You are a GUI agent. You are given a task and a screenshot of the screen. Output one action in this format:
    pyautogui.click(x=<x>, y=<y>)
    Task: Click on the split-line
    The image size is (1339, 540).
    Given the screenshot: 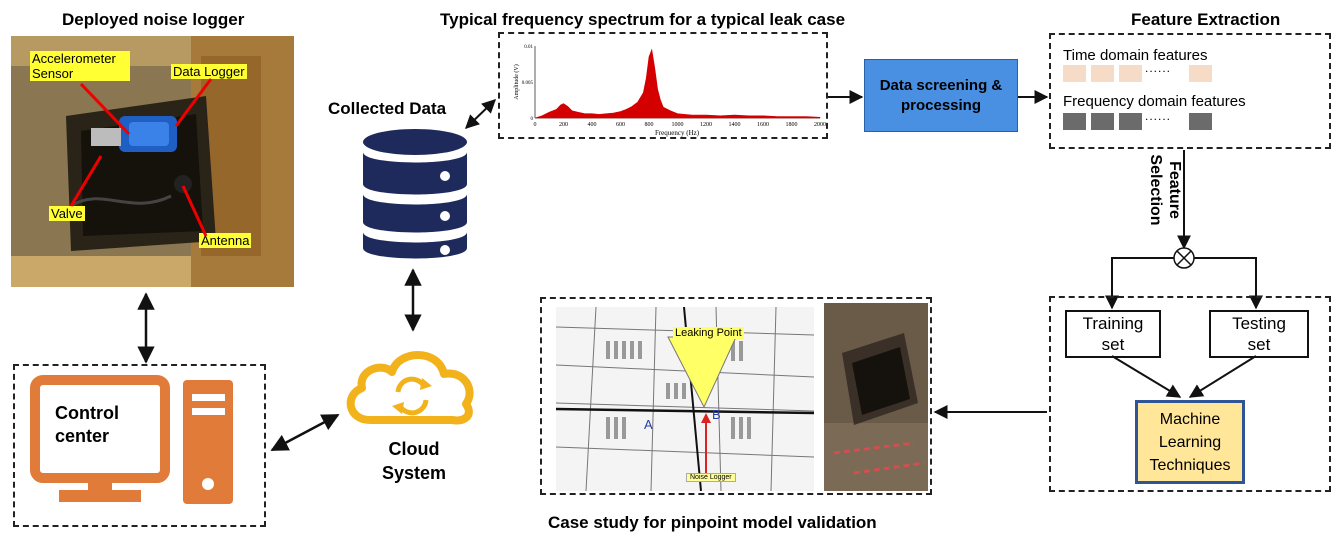 What is the action you would take?
    pyautogui.click(x=1139, y=283)
    